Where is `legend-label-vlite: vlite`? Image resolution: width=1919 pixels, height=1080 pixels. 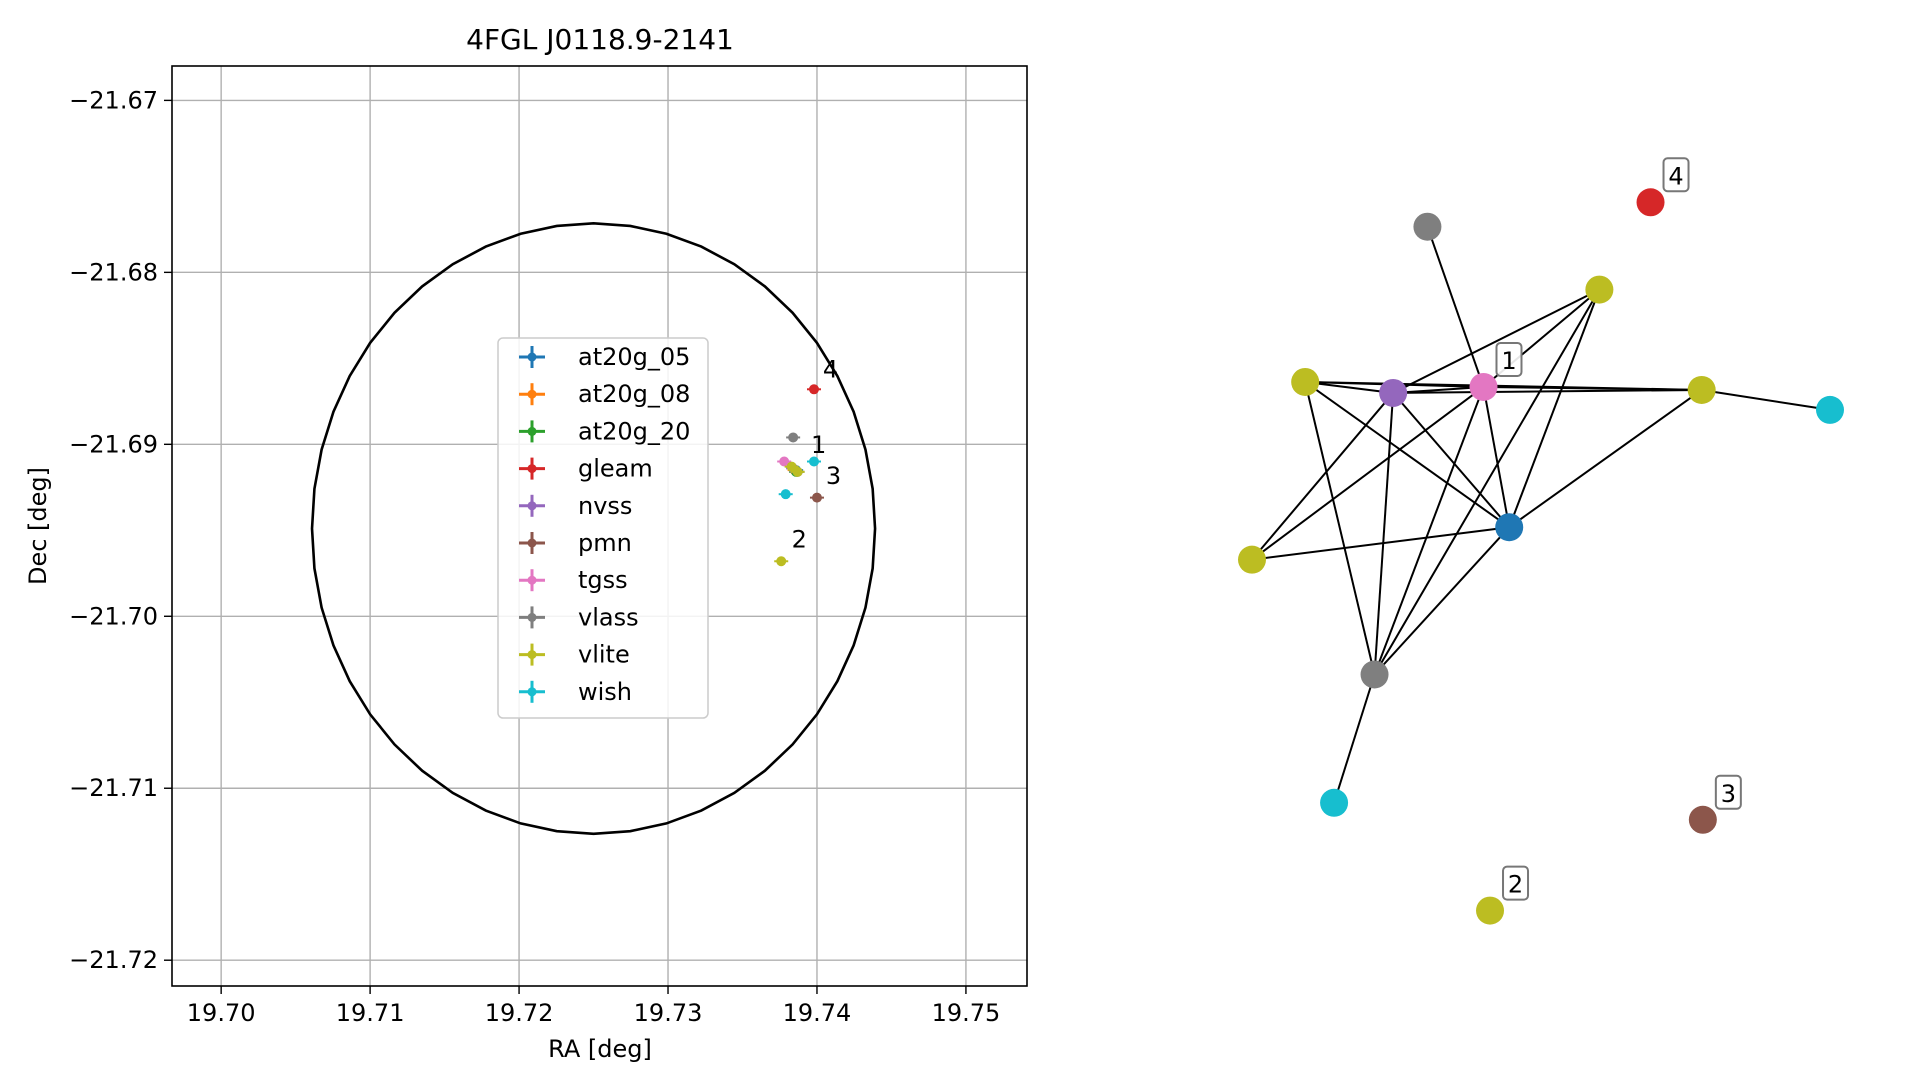 legend-label-vlite: vlite is located at coordinates (604, 655).